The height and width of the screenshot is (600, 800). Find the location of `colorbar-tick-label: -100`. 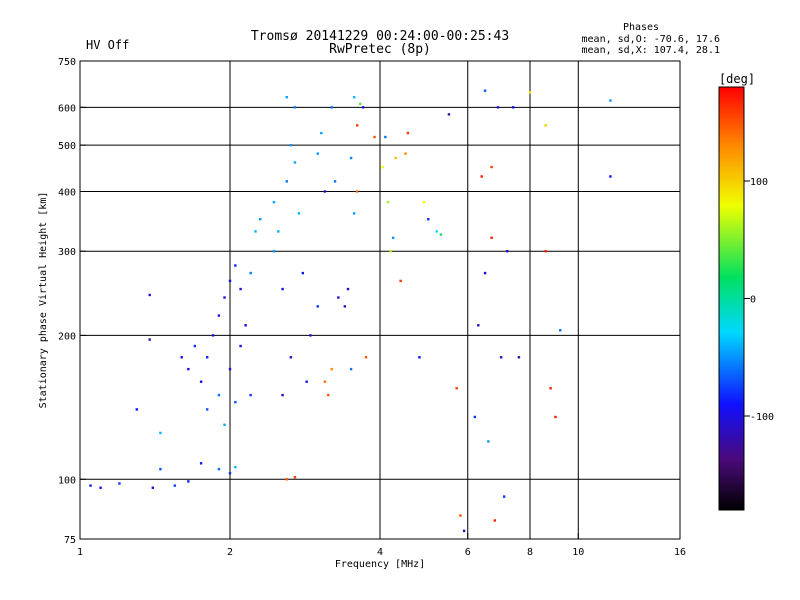

colorbar-tick-label: -100 is located at coordinates (762, 417).